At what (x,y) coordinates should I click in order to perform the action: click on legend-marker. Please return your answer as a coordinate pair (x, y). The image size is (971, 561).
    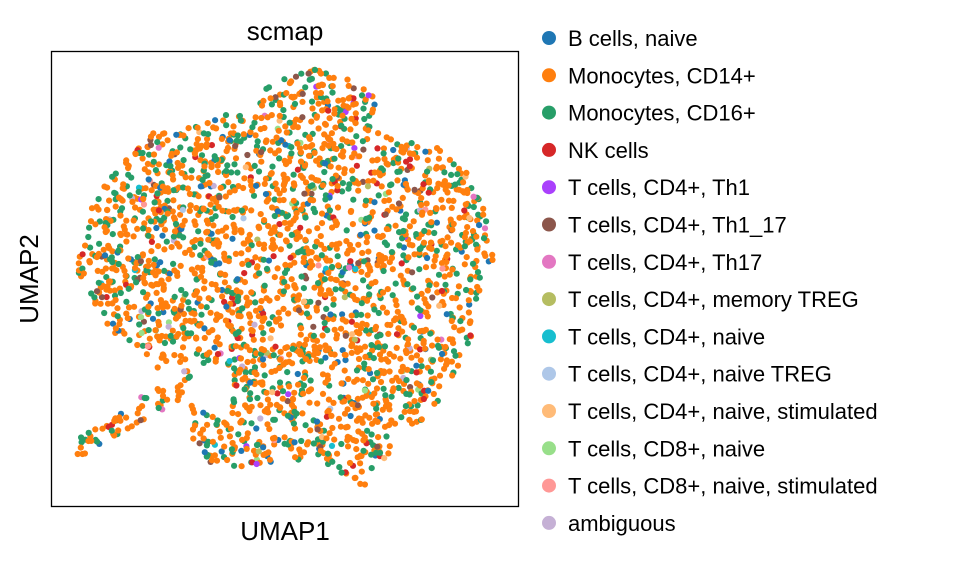
    Looking at the image, I should click on (549, 336).